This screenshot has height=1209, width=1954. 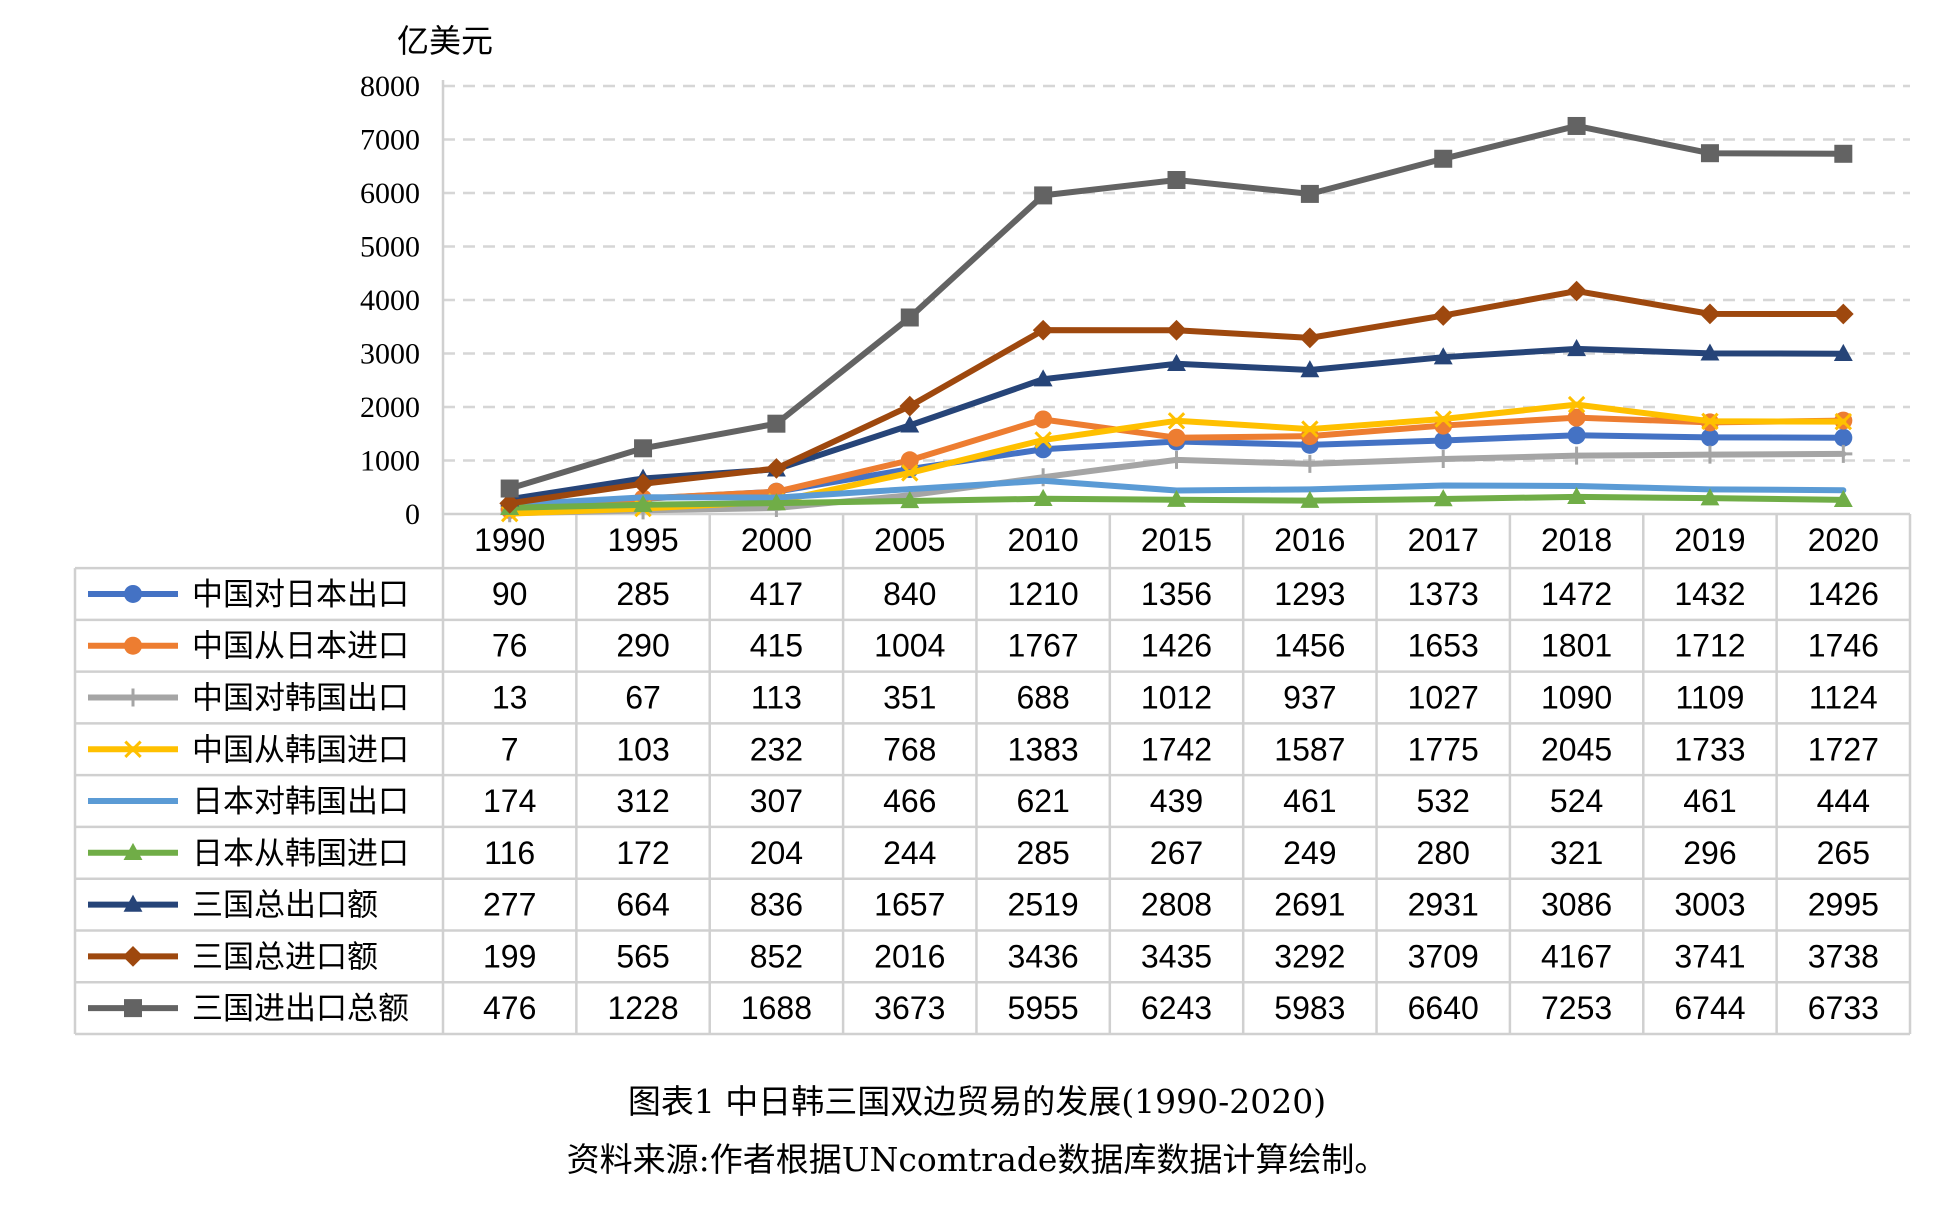 I want to click on table-cell: 840, so click(x=909, y=594).